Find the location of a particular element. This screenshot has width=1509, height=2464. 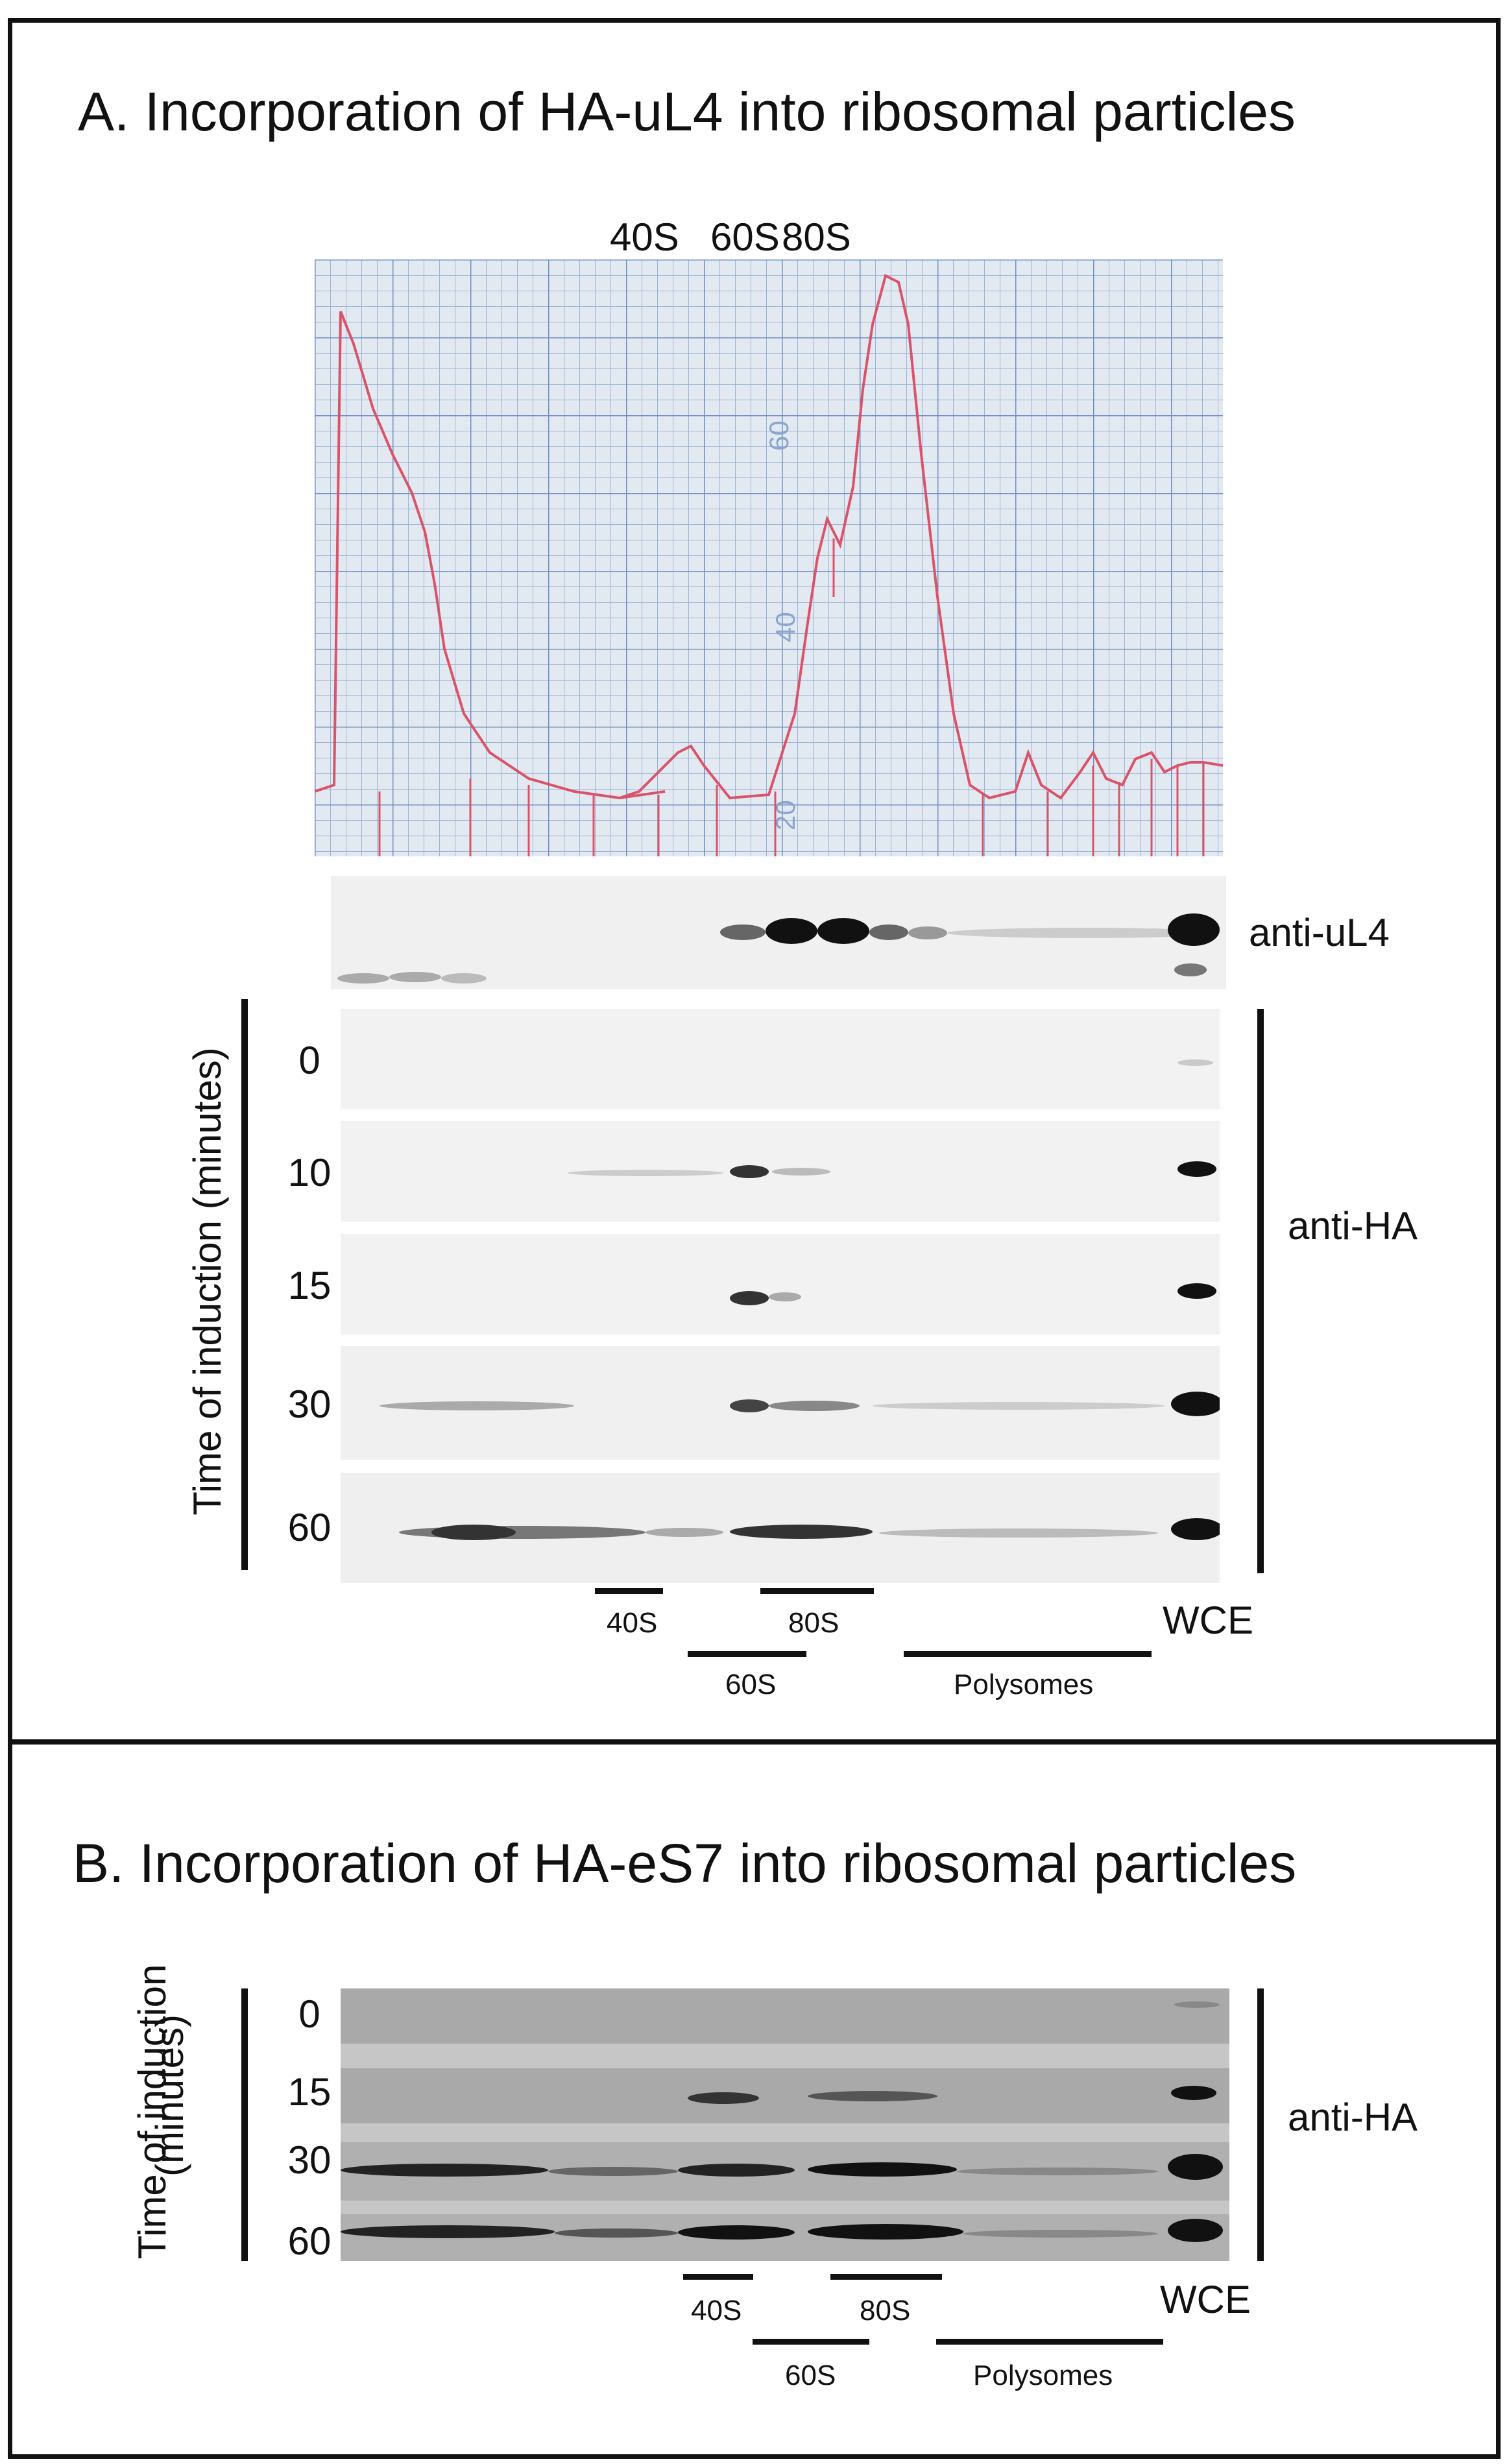

peak-label-80s: 80S is located at coordinates (816, 237).